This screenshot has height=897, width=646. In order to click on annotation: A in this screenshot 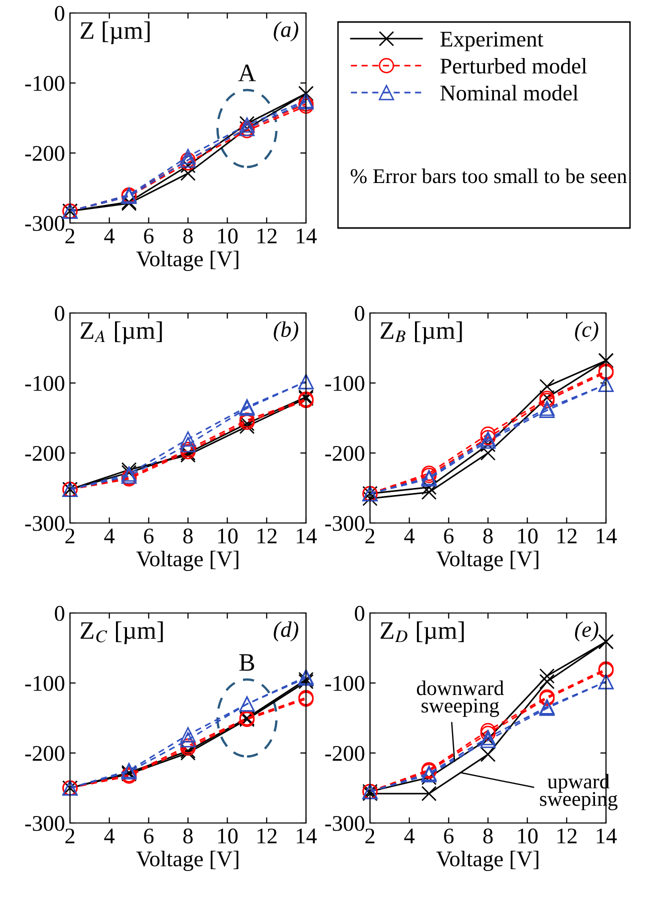, I will do `click(247, 73)`.